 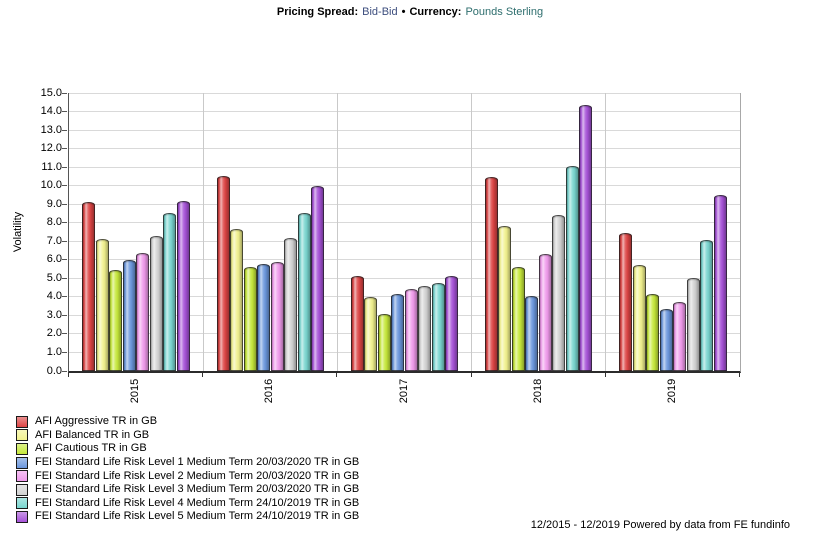 What do you see at coordinates (51, 166) in the screenshot?
I see `y-tick-label: 11.0` at bounding box center [51, 166].